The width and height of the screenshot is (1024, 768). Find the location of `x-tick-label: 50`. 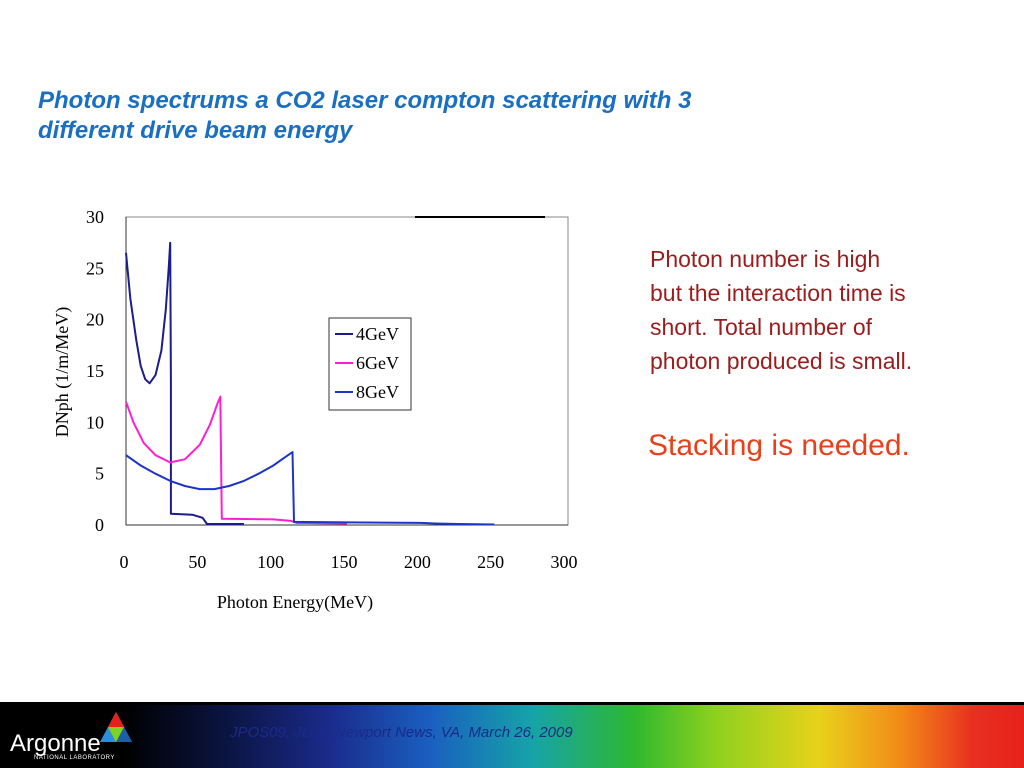

x-tick-label: 50 is located at coordinates (197, 562).